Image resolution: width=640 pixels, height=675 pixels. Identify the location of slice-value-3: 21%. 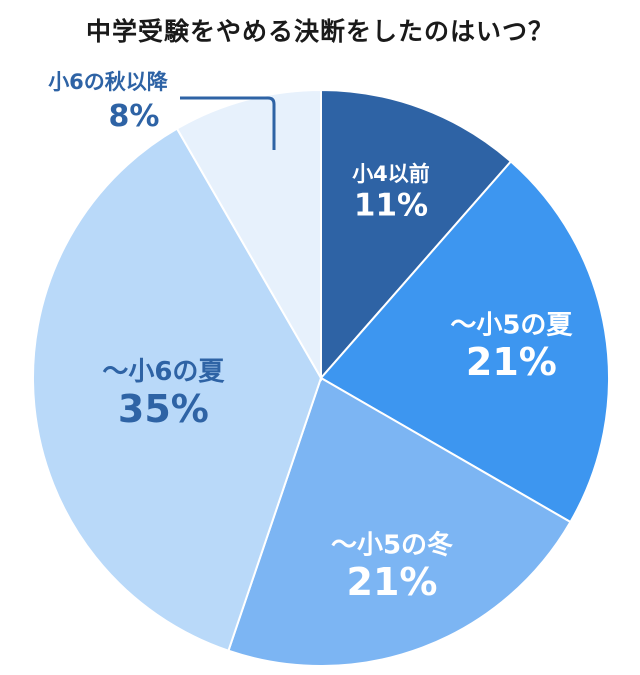
(392, 582).